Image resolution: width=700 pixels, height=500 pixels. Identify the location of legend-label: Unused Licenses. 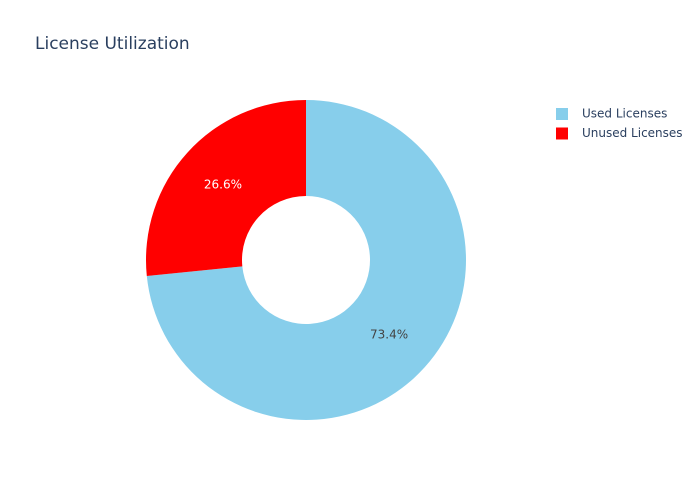
(632, 133).